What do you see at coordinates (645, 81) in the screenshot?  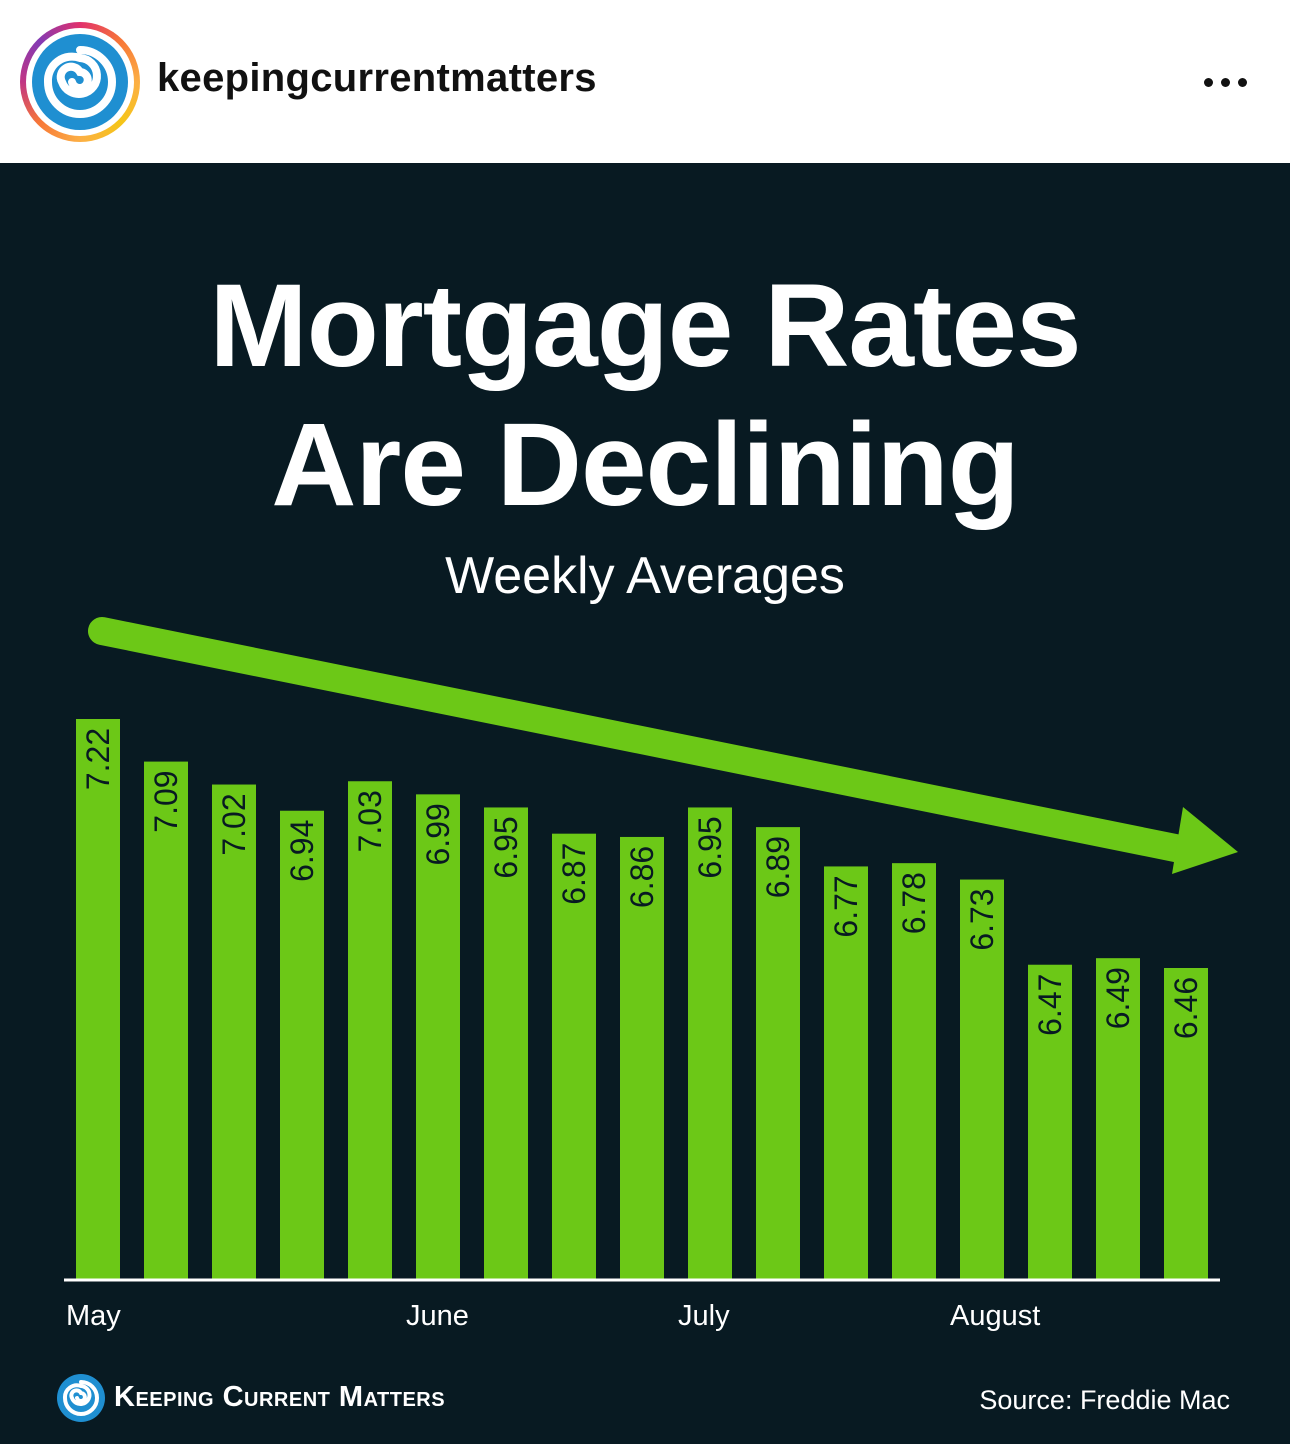 I see `post-header: keepingcurrentmatters` at bounding box center [645, 81].